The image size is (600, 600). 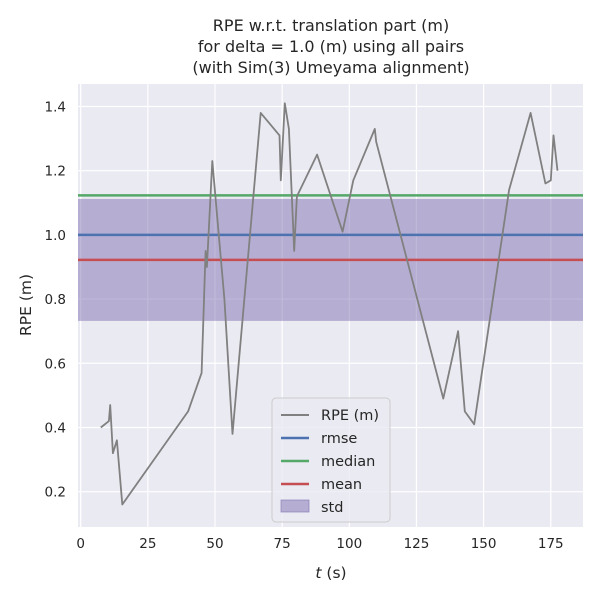 I want to click on legend-frame, so click(x=331, y=460).